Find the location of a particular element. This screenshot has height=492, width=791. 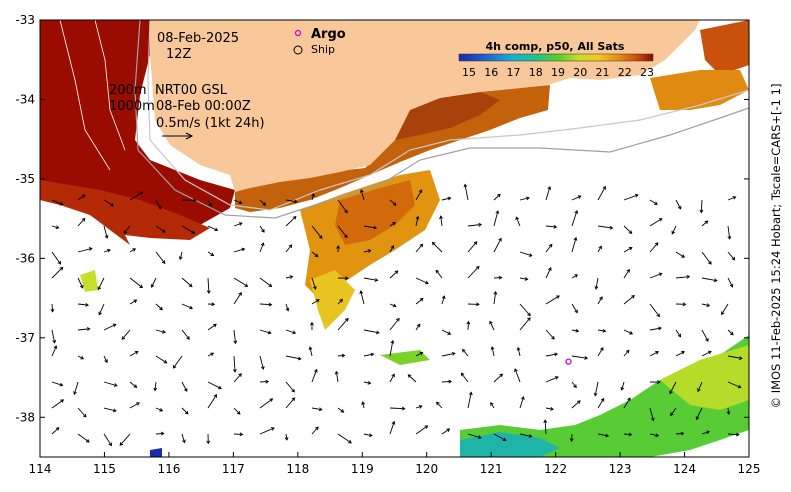

argo-legend-label: Argo is located at coordinates (328, 34).